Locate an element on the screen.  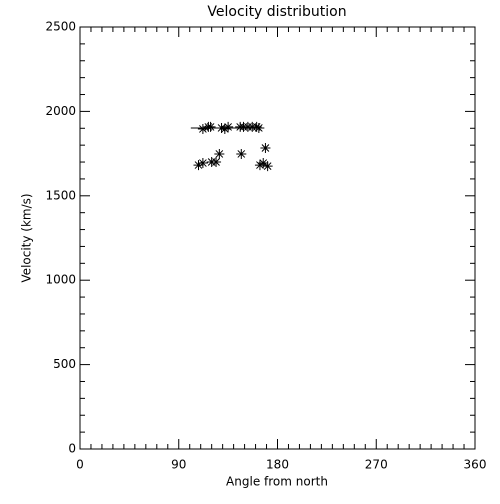
y-tick-label: 2000 is located at coordinates (60, 111).